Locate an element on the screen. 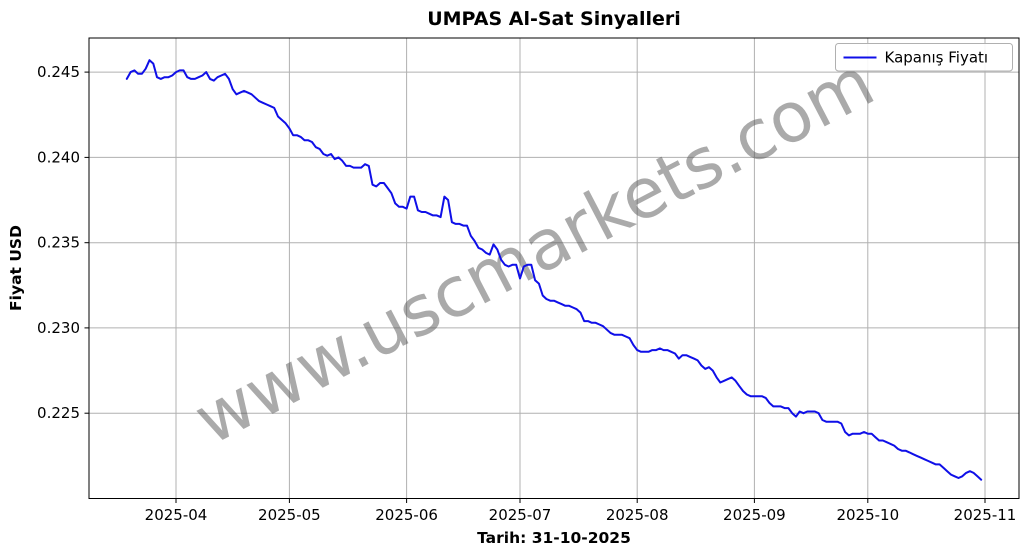 Image resolution: width=1028 pixels, height=554 pixels. legend: Kapanış Fiyatı is located at coordinates (924, 57).